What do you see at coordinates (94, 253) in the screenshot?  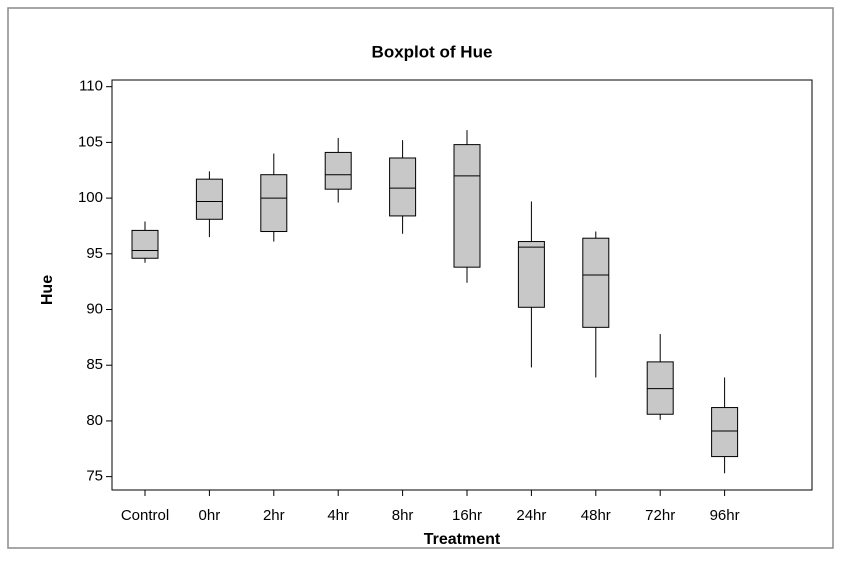 I see `y-tick-label: 95` at bounding box center [94, 253].